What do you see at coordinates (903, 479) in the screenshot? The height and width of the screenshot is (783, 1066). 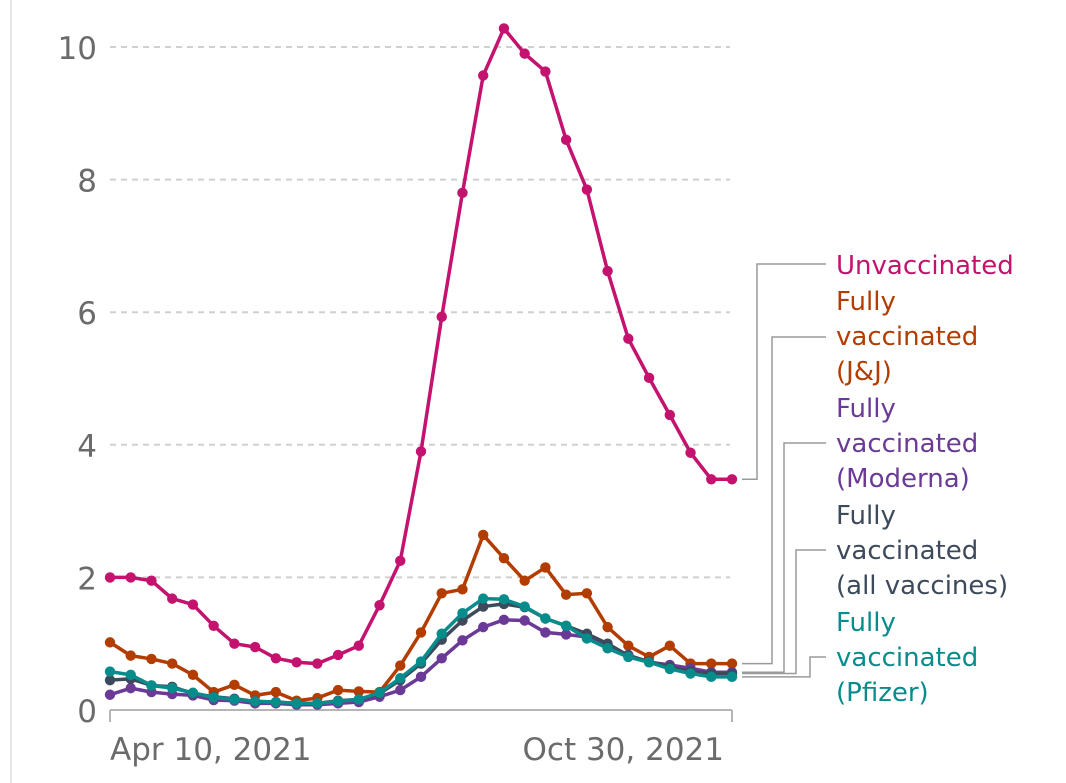 I see `legend-moderna-line-3: (Moderna)` at bounding box center [903, 479].